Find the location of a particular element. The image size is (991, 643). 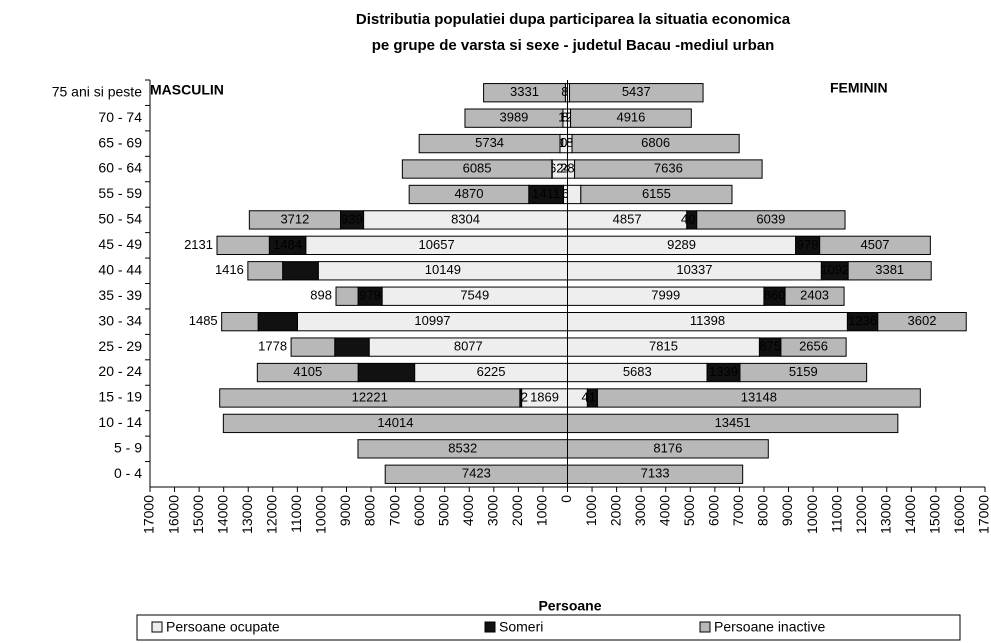

value-label: 6085 is located at coordinates (477, 167).